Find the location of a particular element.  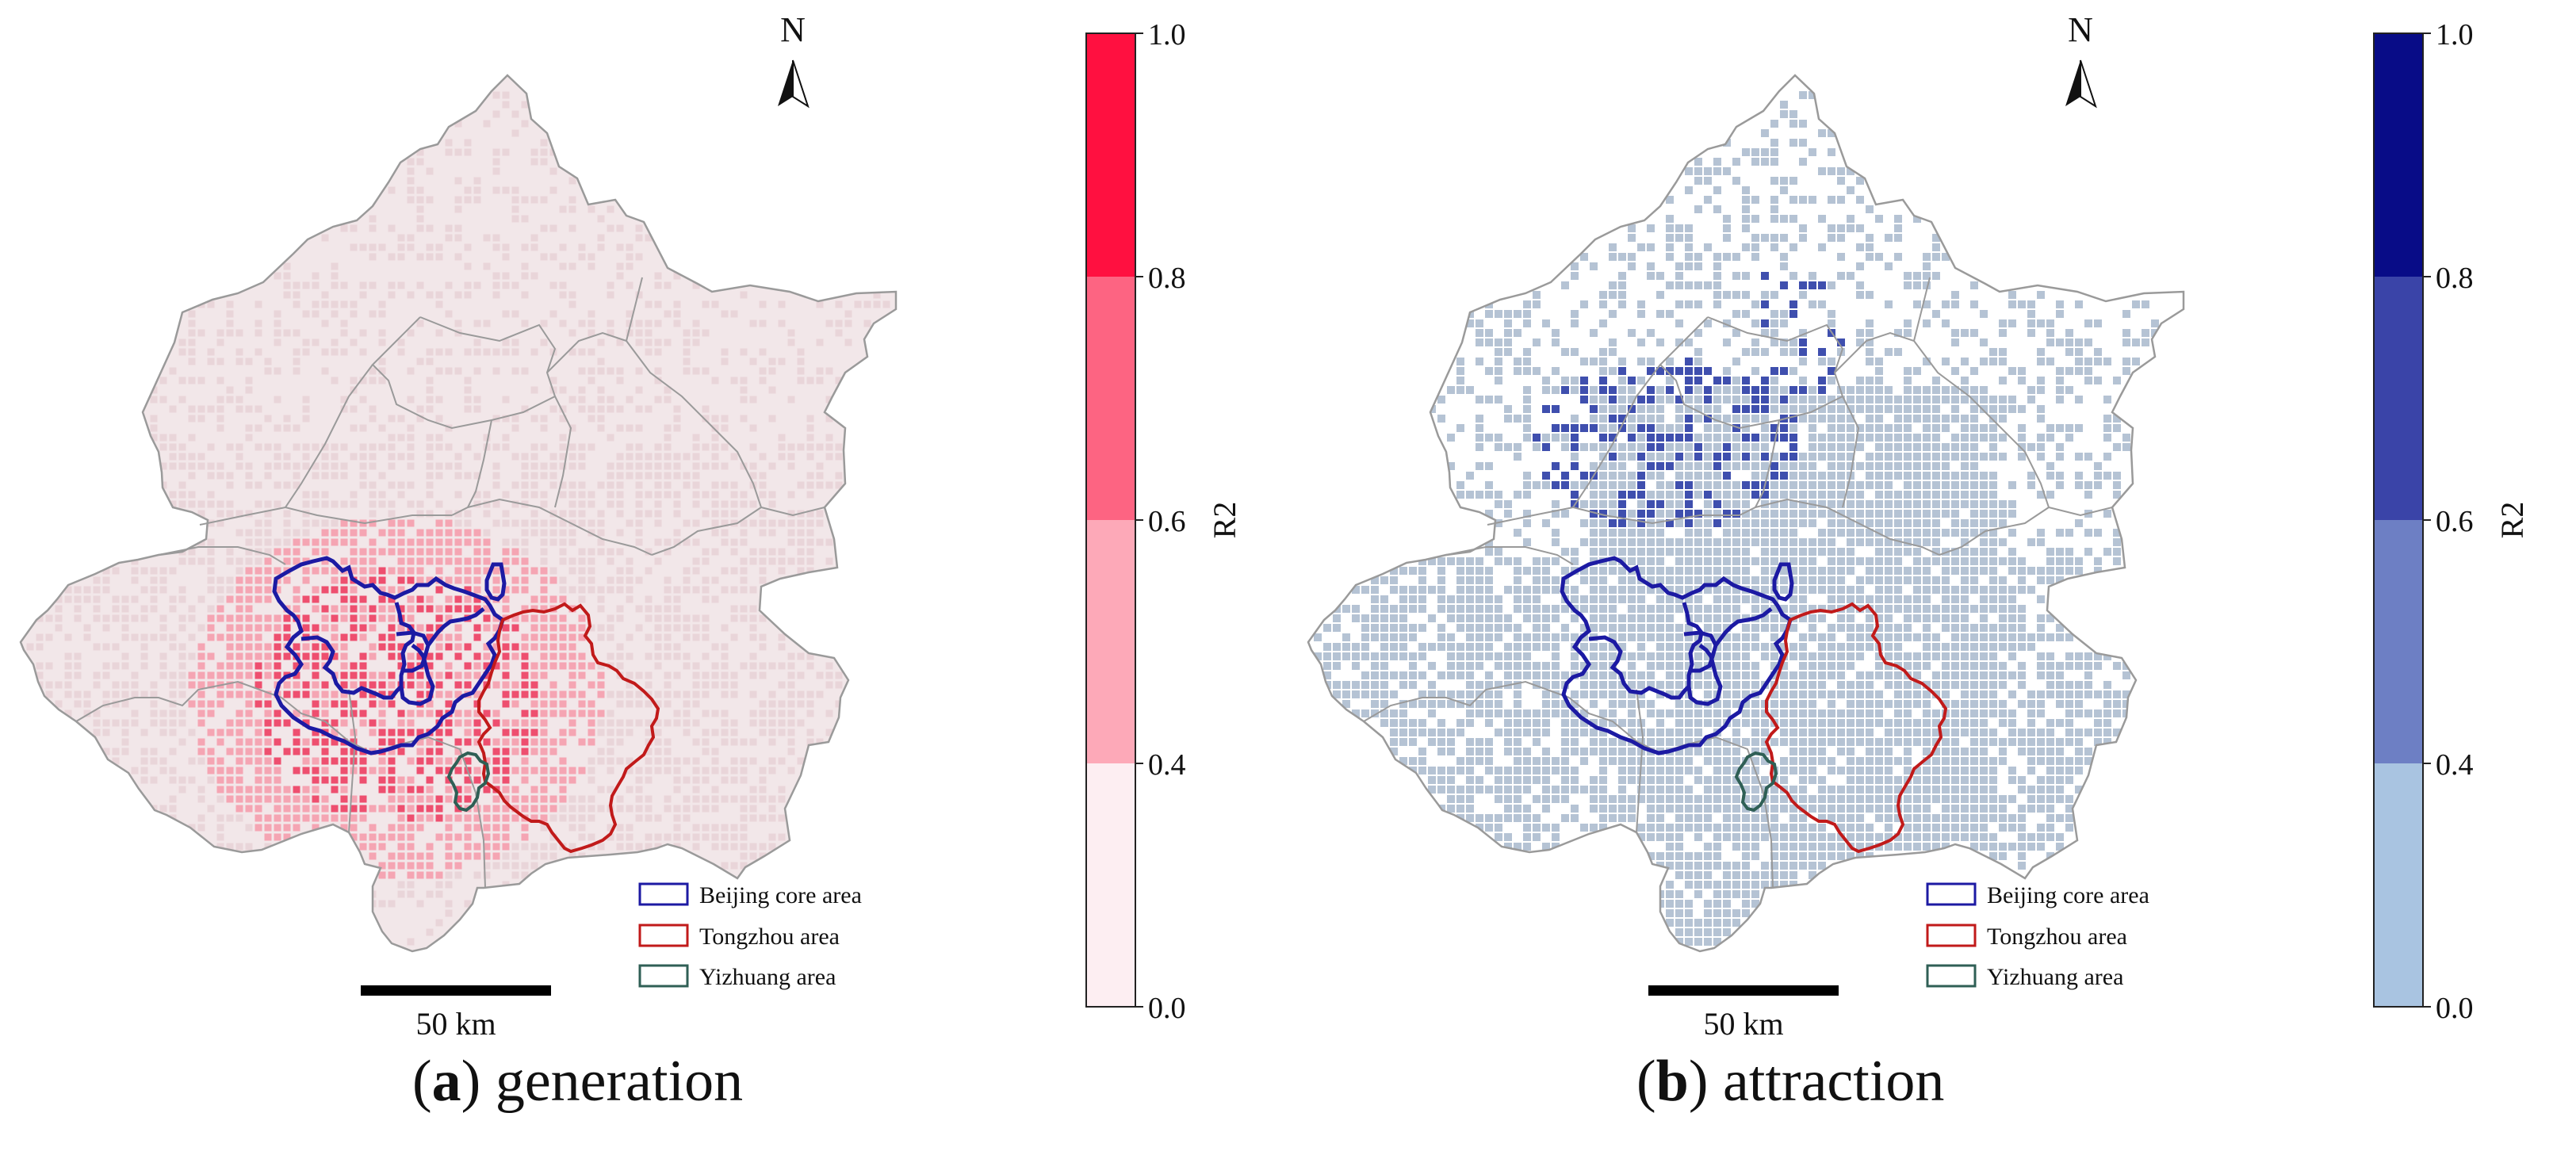

yizhuang-area-outline is located at coordinates (468, 782).